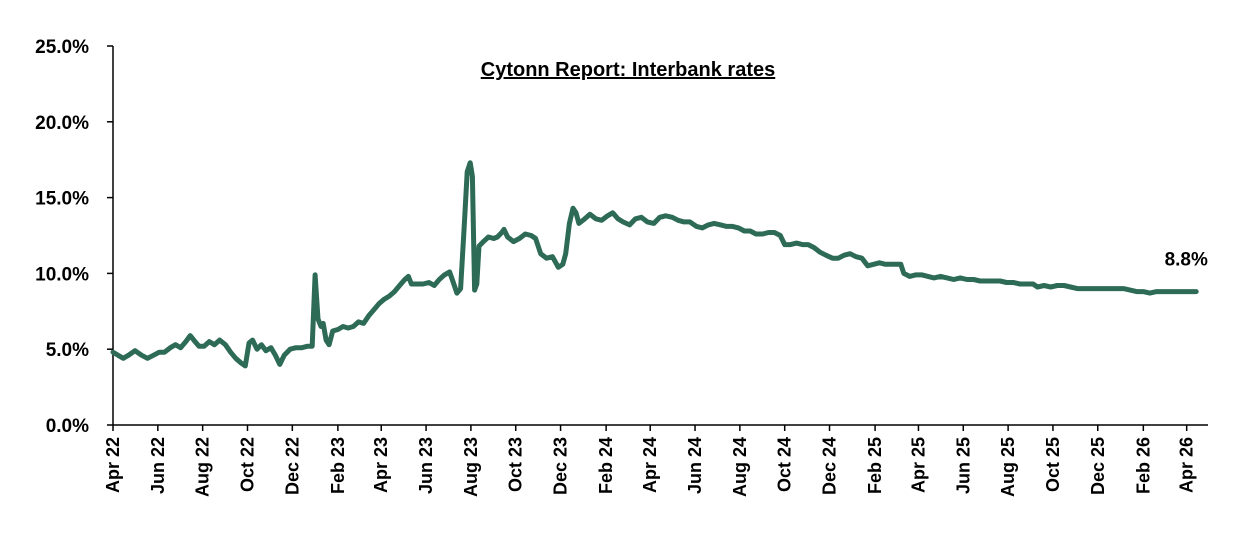 The image size is (1260, 540). I want to click on chart-title: Cytonn Report: Interbank rates, so click(628, 70).